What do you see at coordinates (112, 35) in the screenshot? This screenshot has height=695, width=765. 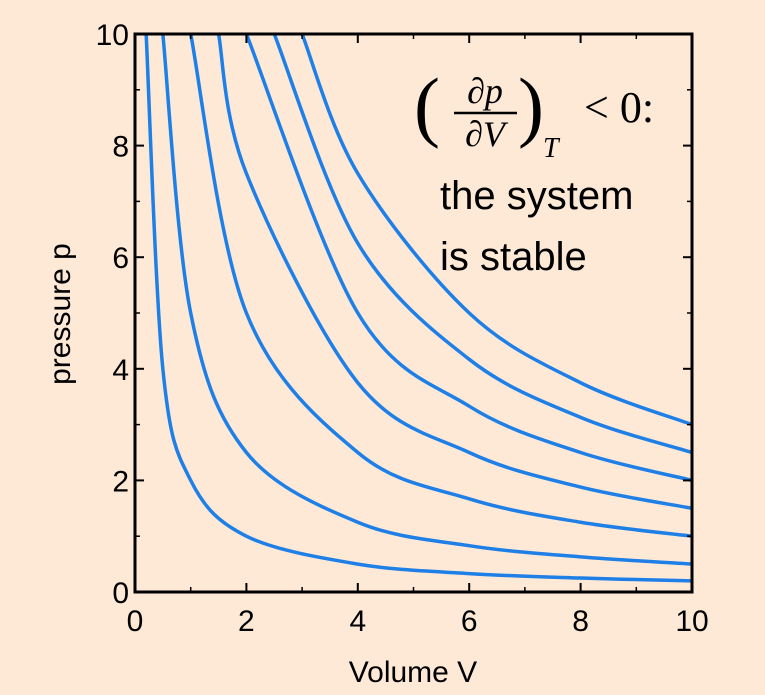 I see `y-tick-label: 10` at bounding box center [112, 35].